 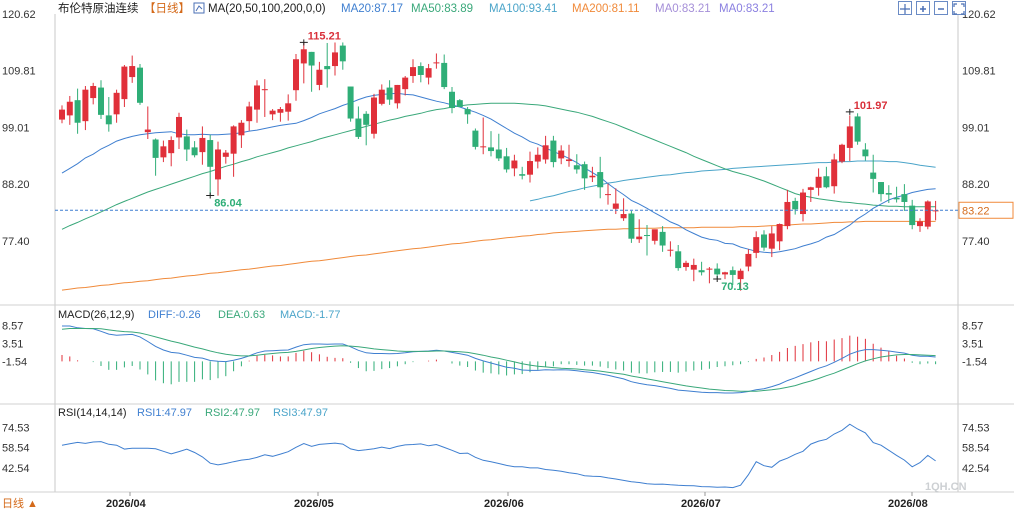 I want to click on watermark-text: 1QH.CN, so click(x=946, y=487).